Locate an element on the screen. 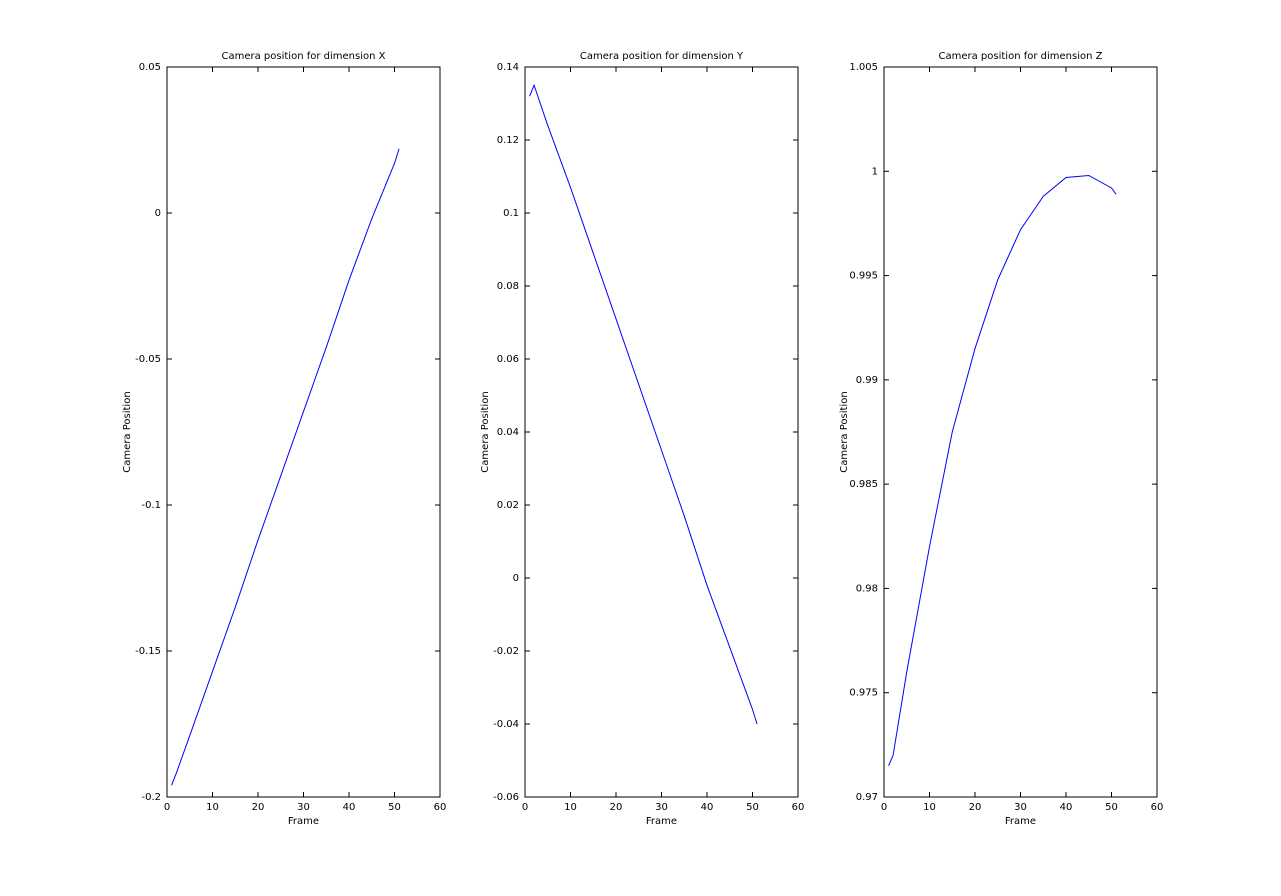  y-tick-label: 0.99 is located at coordinates (867, 380).